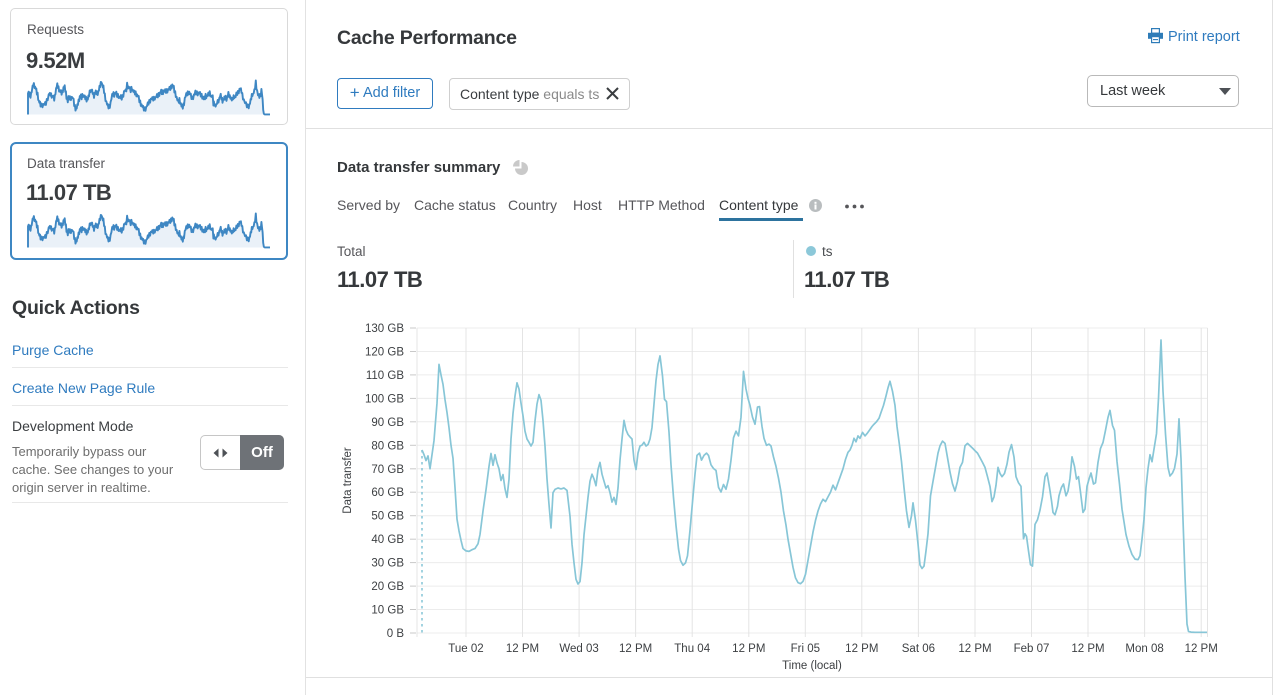 The width and height of the screenshot is (1285, 695). Describe the element at coordinates (387, 493) in the screenshot. I see `svg-text: 60 GB` at that location.